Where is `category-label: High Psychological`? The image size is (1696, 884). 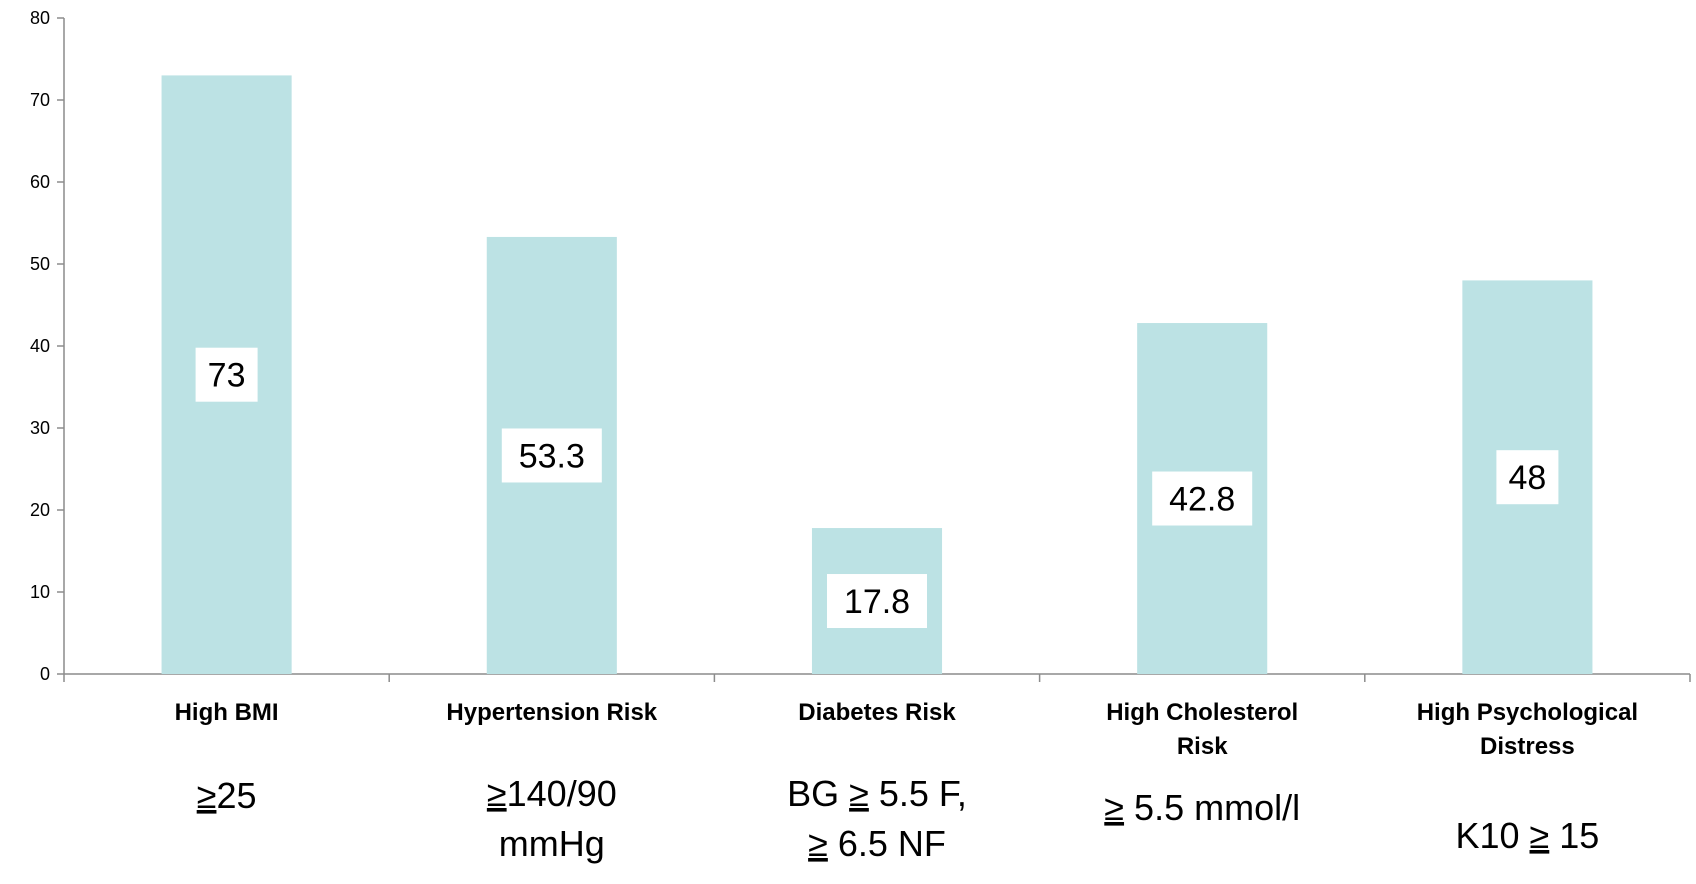 category-label: High Psychological is located at coordinates (1527, 712).